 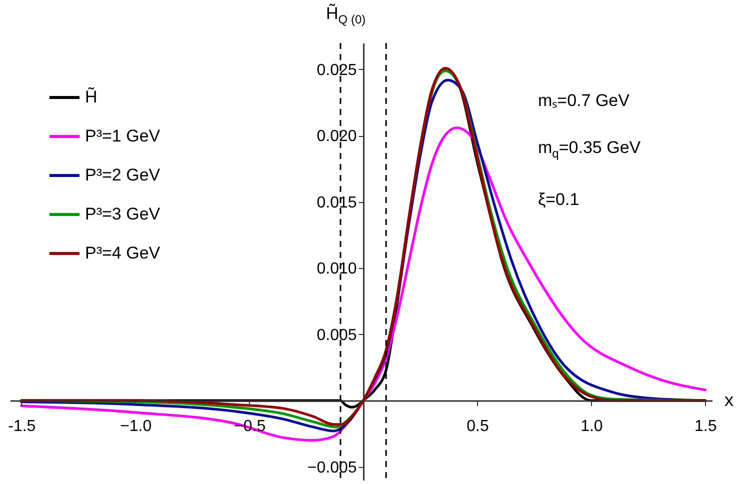 I want to click on legend-label: P³=2 GeV, so click(x=123, y=175).